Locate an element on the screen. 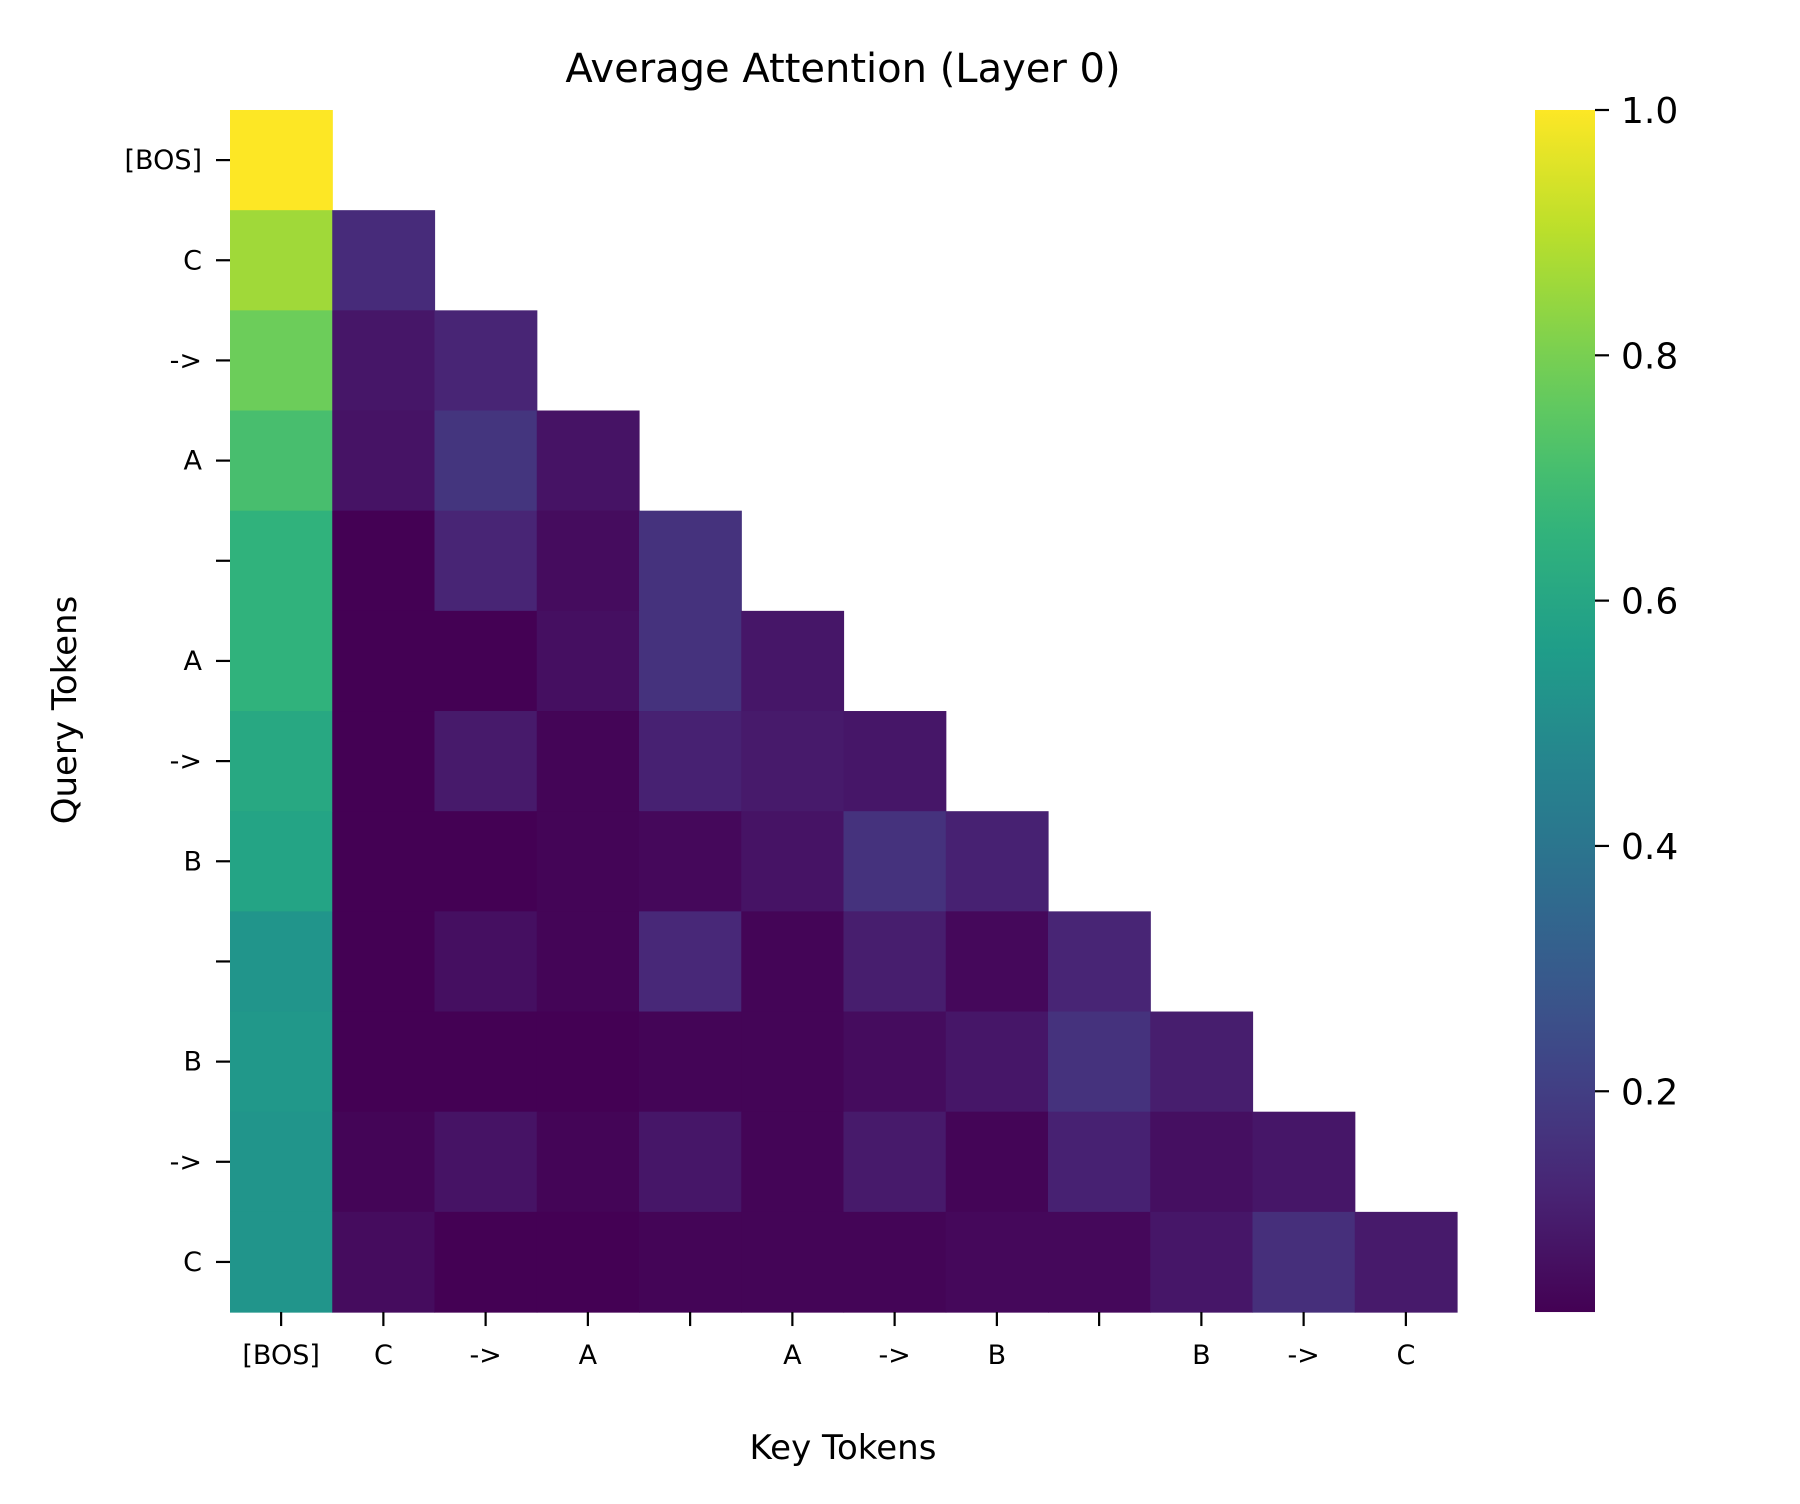  y-axis-label: Query Tokens is located at coordinates (65, 710).